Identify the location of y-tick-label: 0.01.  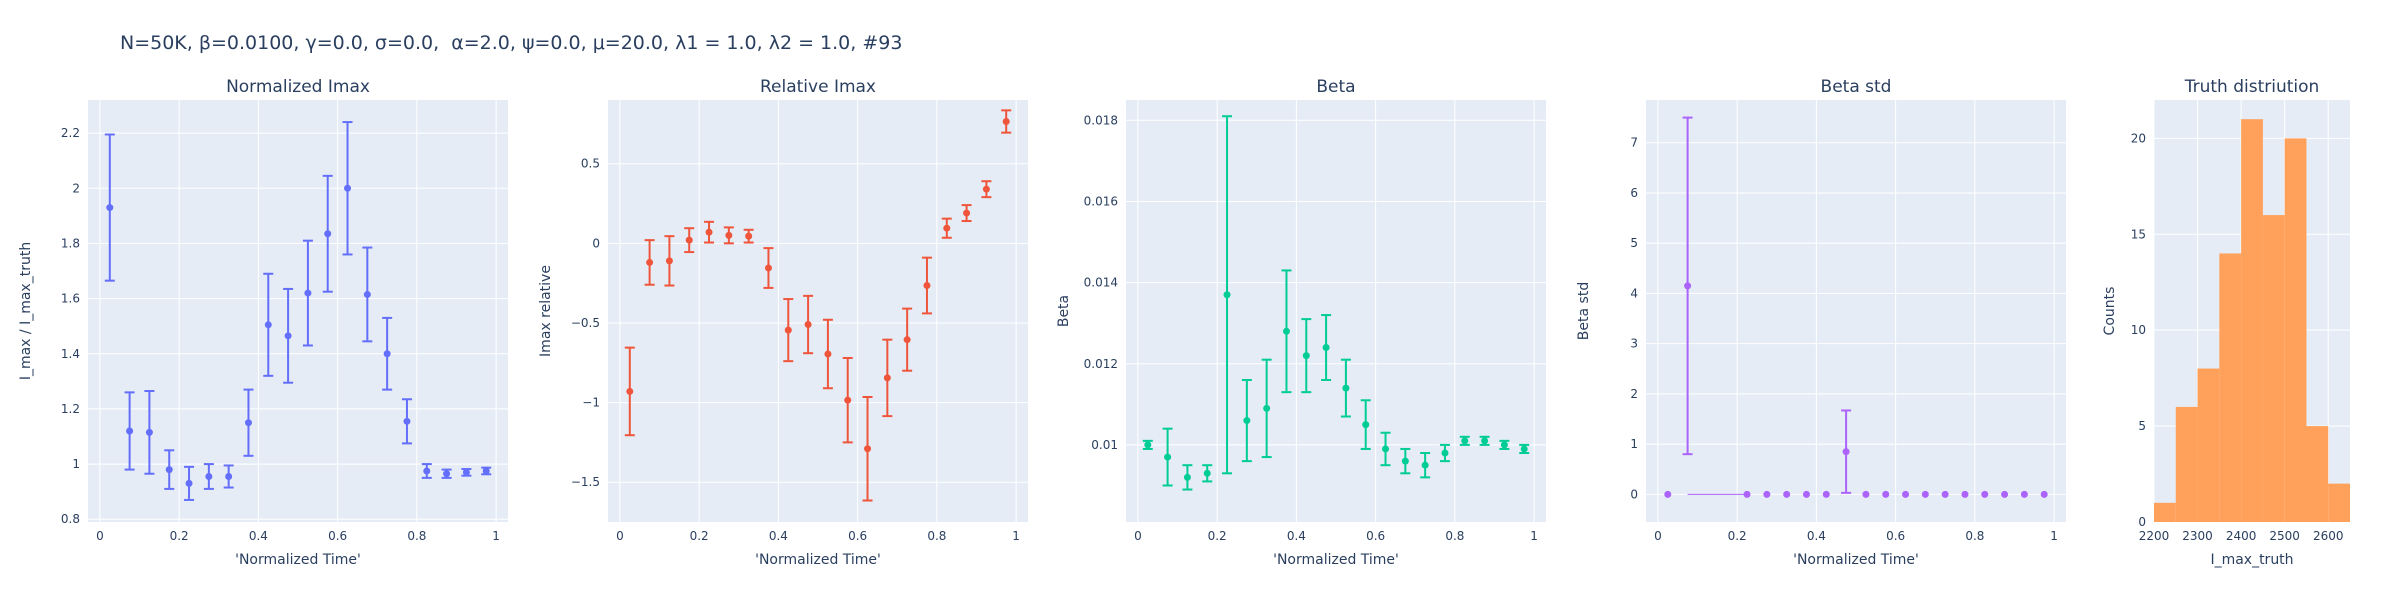
(1104, 445).